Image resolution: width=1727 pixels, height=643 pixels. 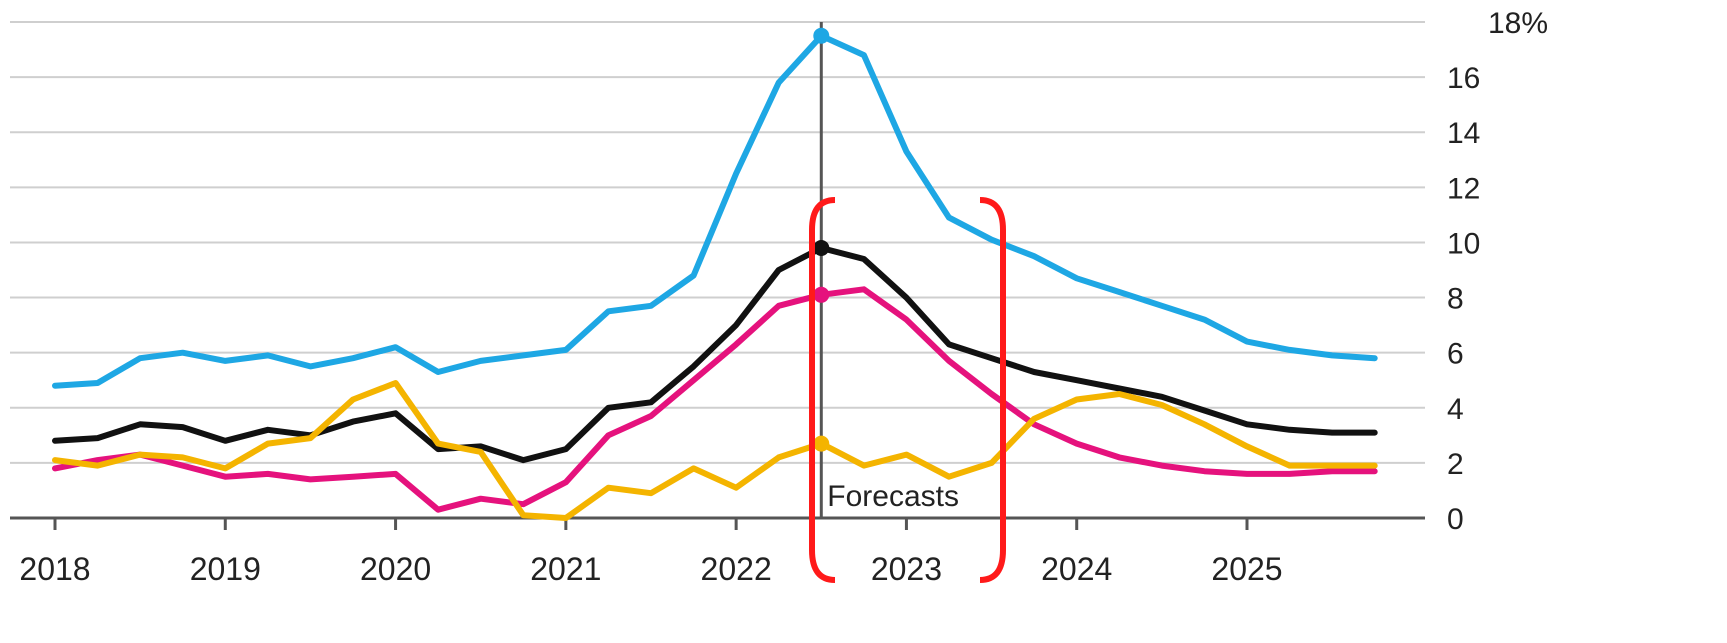 I want to click on x-tick-label: 2025, so click(x=1246, y=569).